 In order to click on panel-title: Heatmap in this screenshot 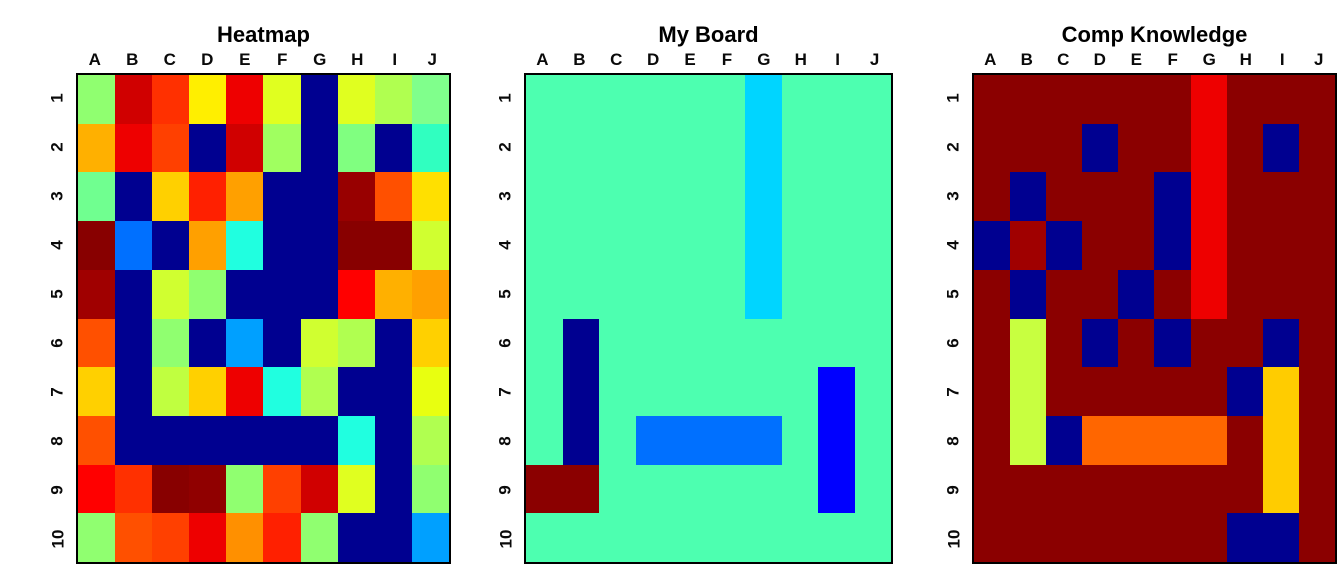, I will do `click(263, 34)`.